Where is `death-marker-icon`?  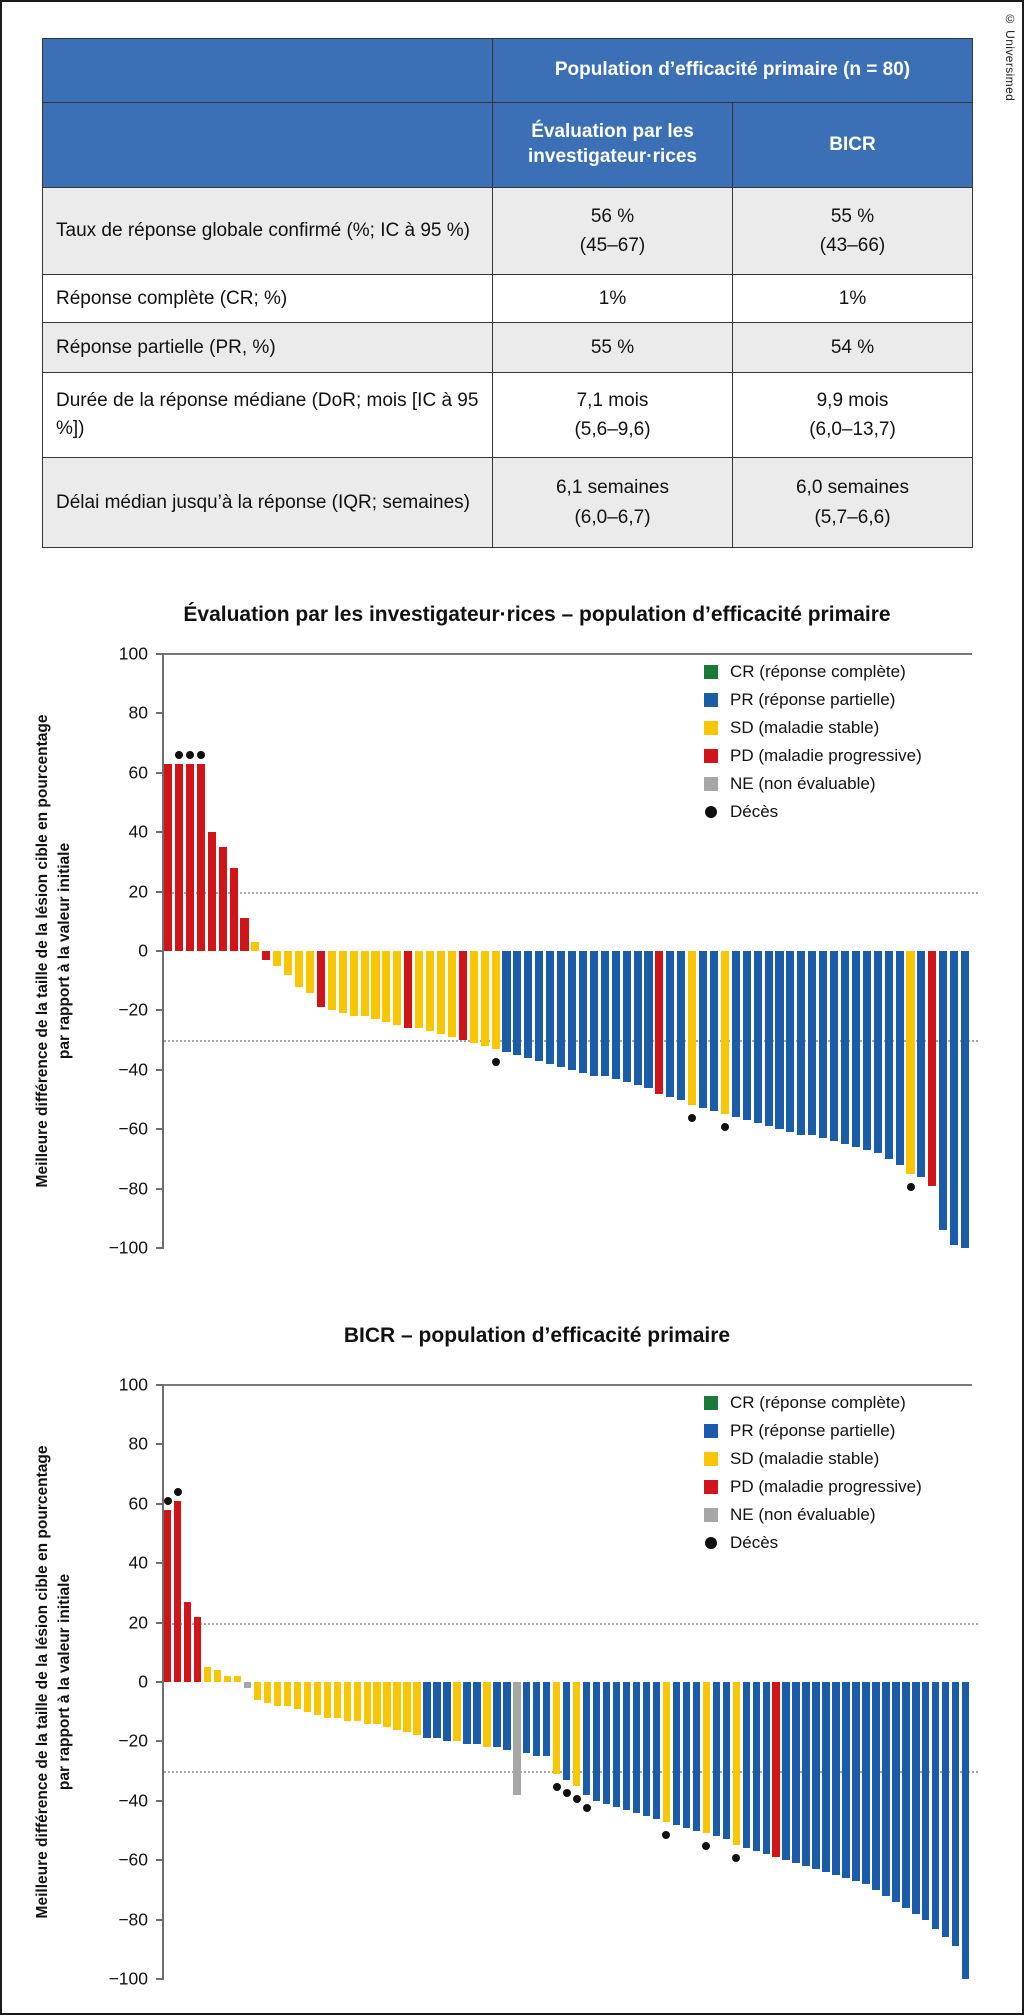 death-marker-icon is located at coordinates (711, 812).